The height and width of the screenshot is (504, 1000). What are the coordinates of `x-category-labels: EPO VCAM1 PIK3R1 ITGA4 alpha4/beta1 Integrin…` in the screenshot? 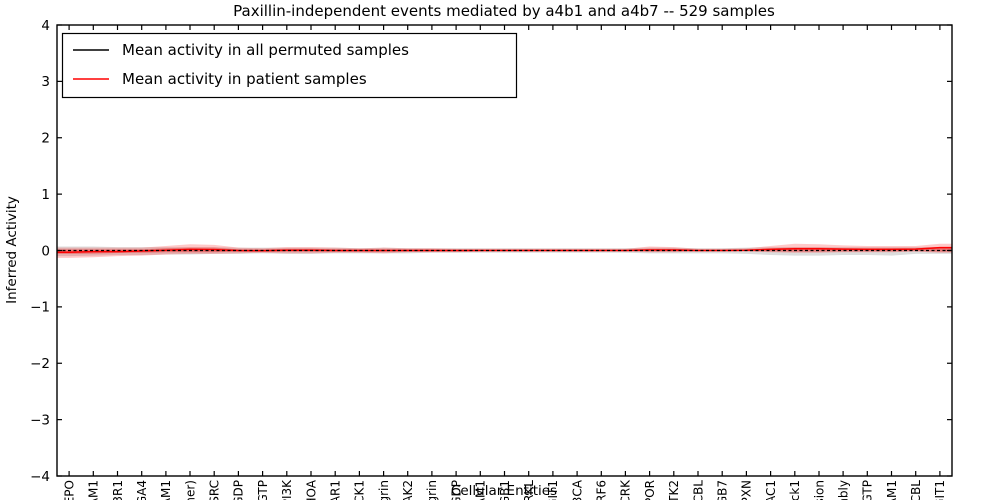 It's located at (504, 491).